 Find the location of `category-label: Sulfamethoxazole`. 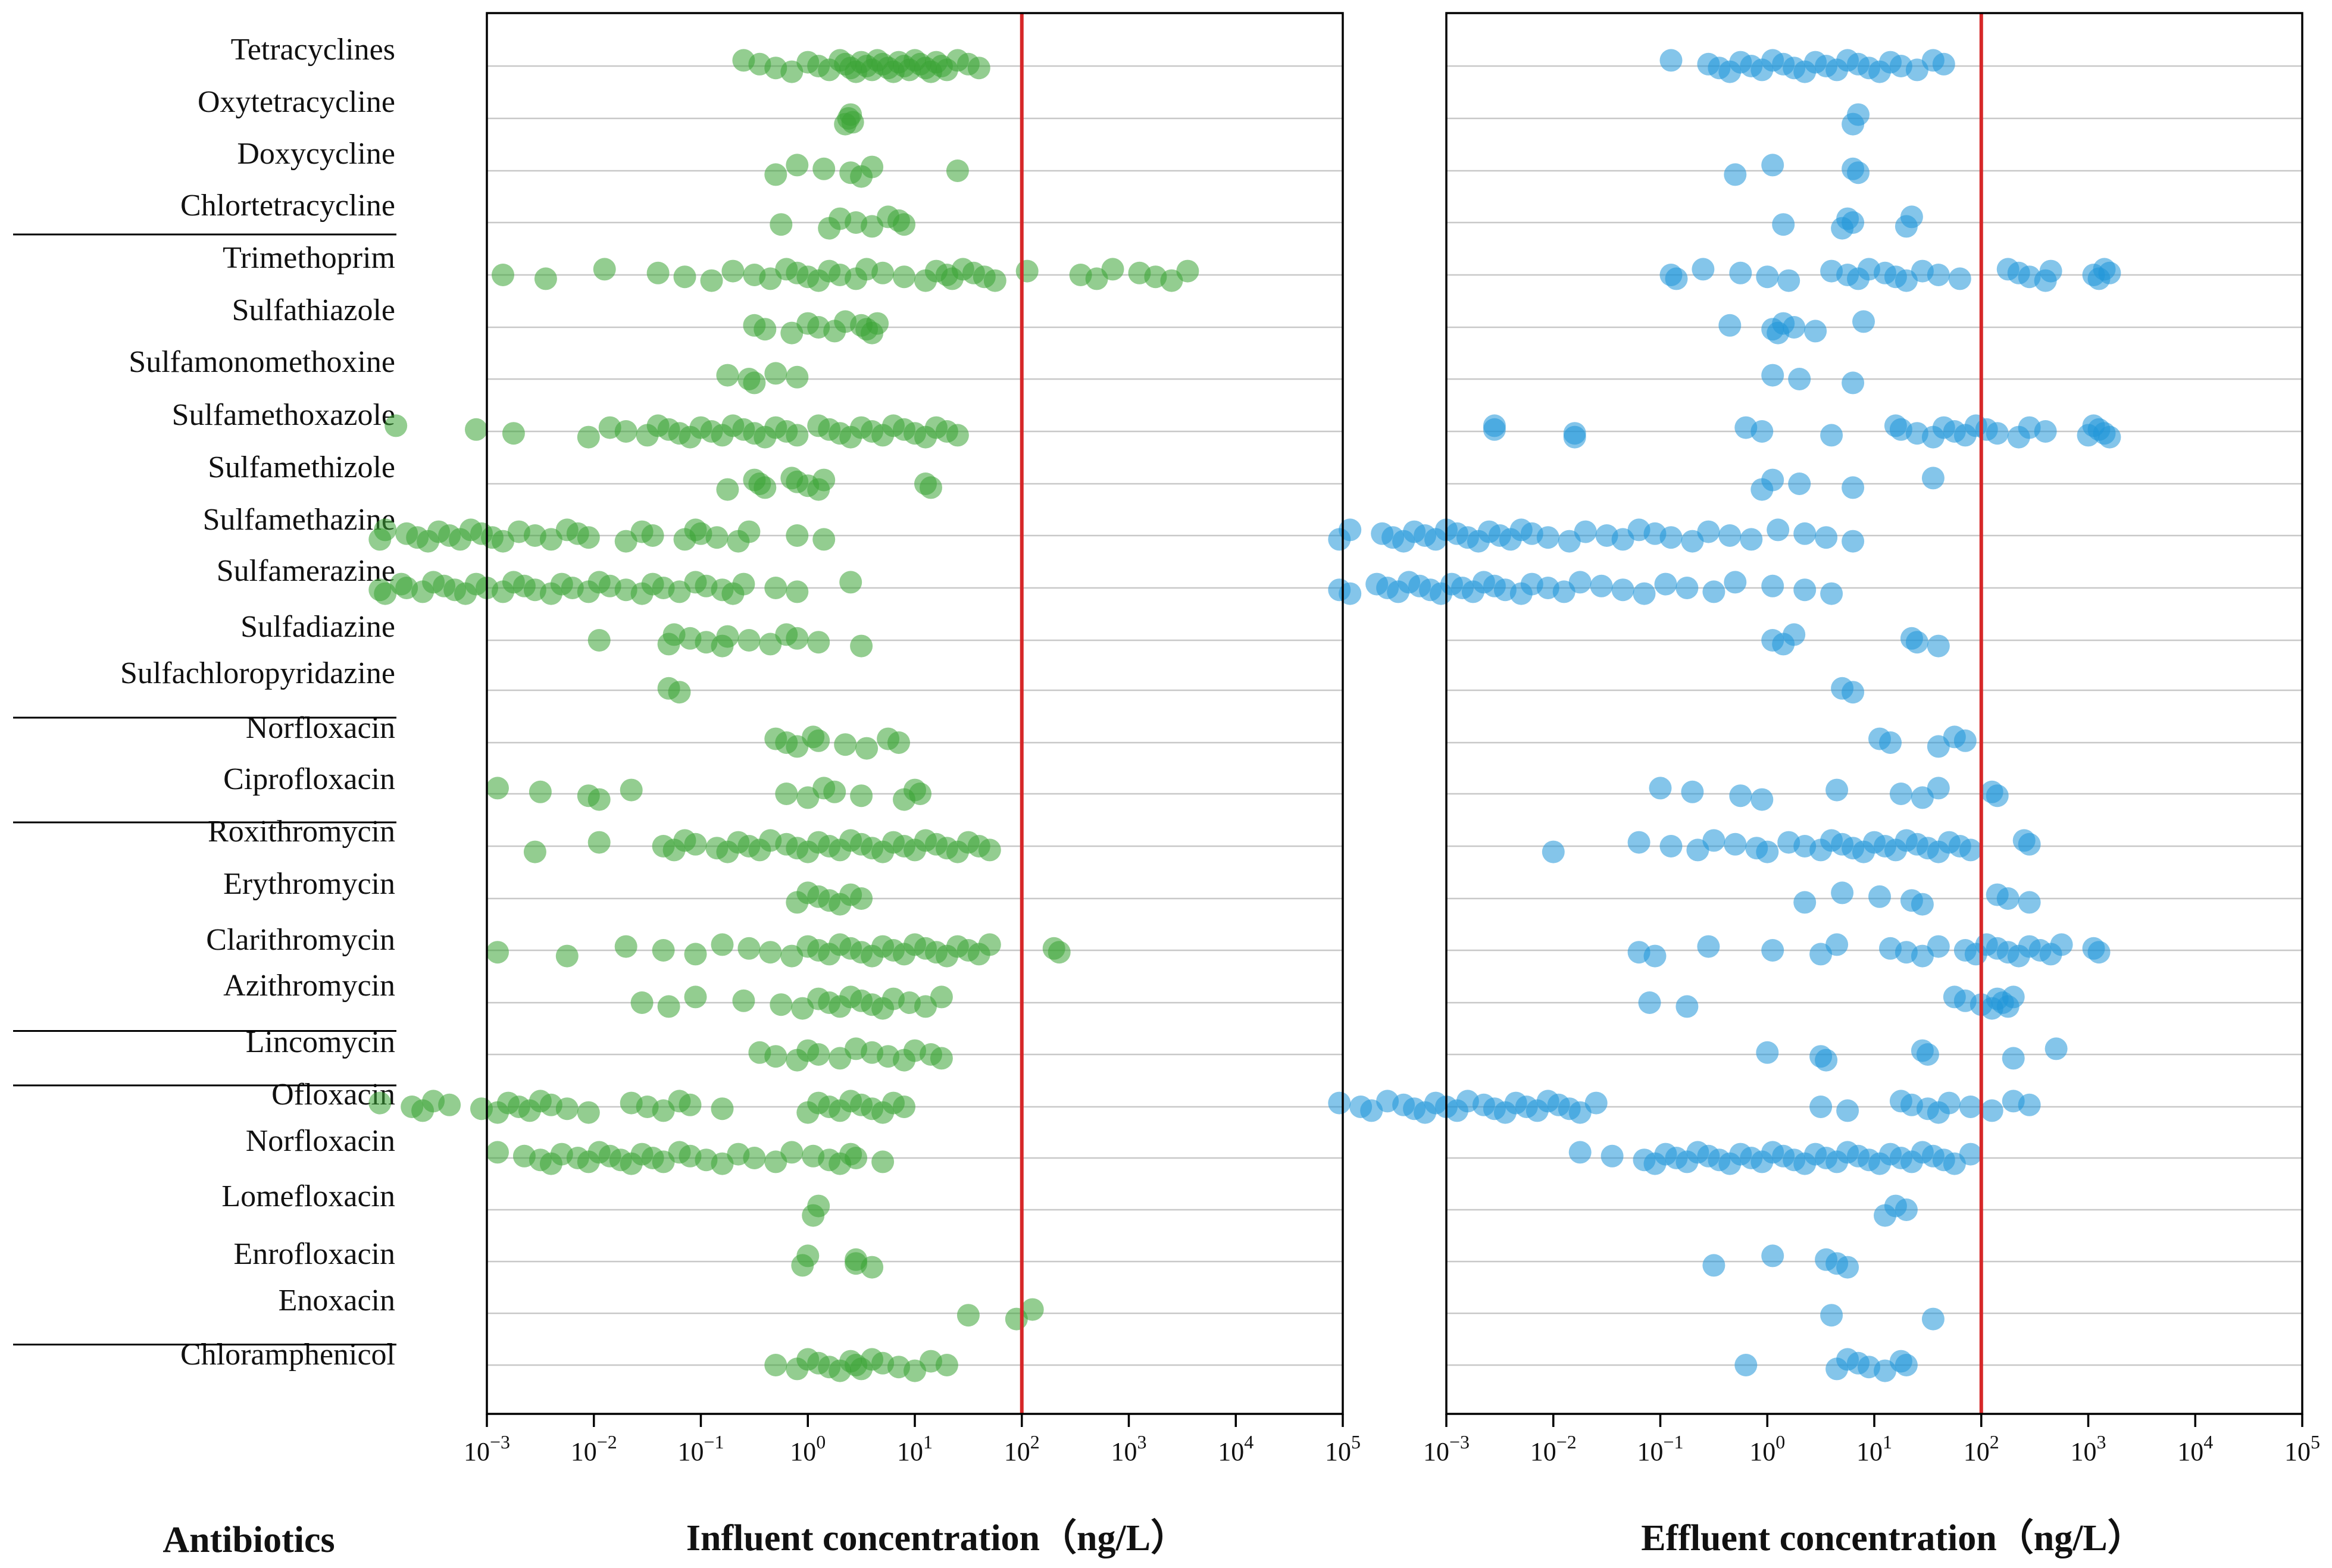

category-label: Sulfamethoxazole is located at coordinates (283, 415).